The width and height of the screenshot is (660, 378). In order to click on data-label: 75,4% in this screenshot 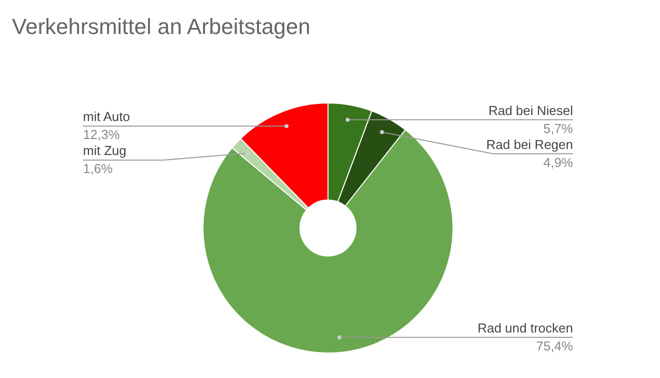, I will do `click(555, 346)`.